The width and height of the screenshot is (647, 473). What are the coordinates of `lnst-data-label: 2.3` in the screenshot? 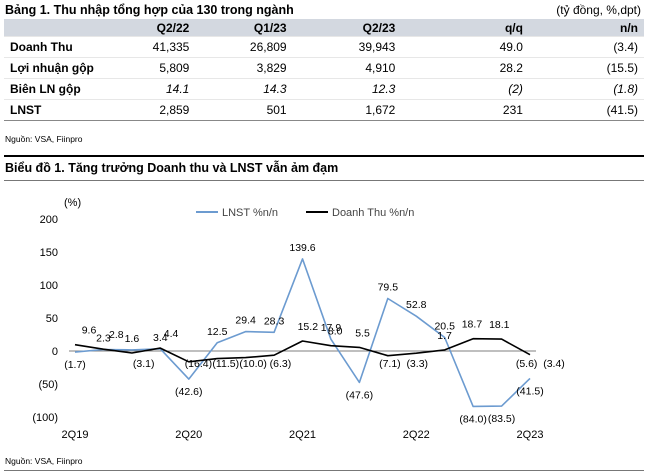 It's located at (103, 338).